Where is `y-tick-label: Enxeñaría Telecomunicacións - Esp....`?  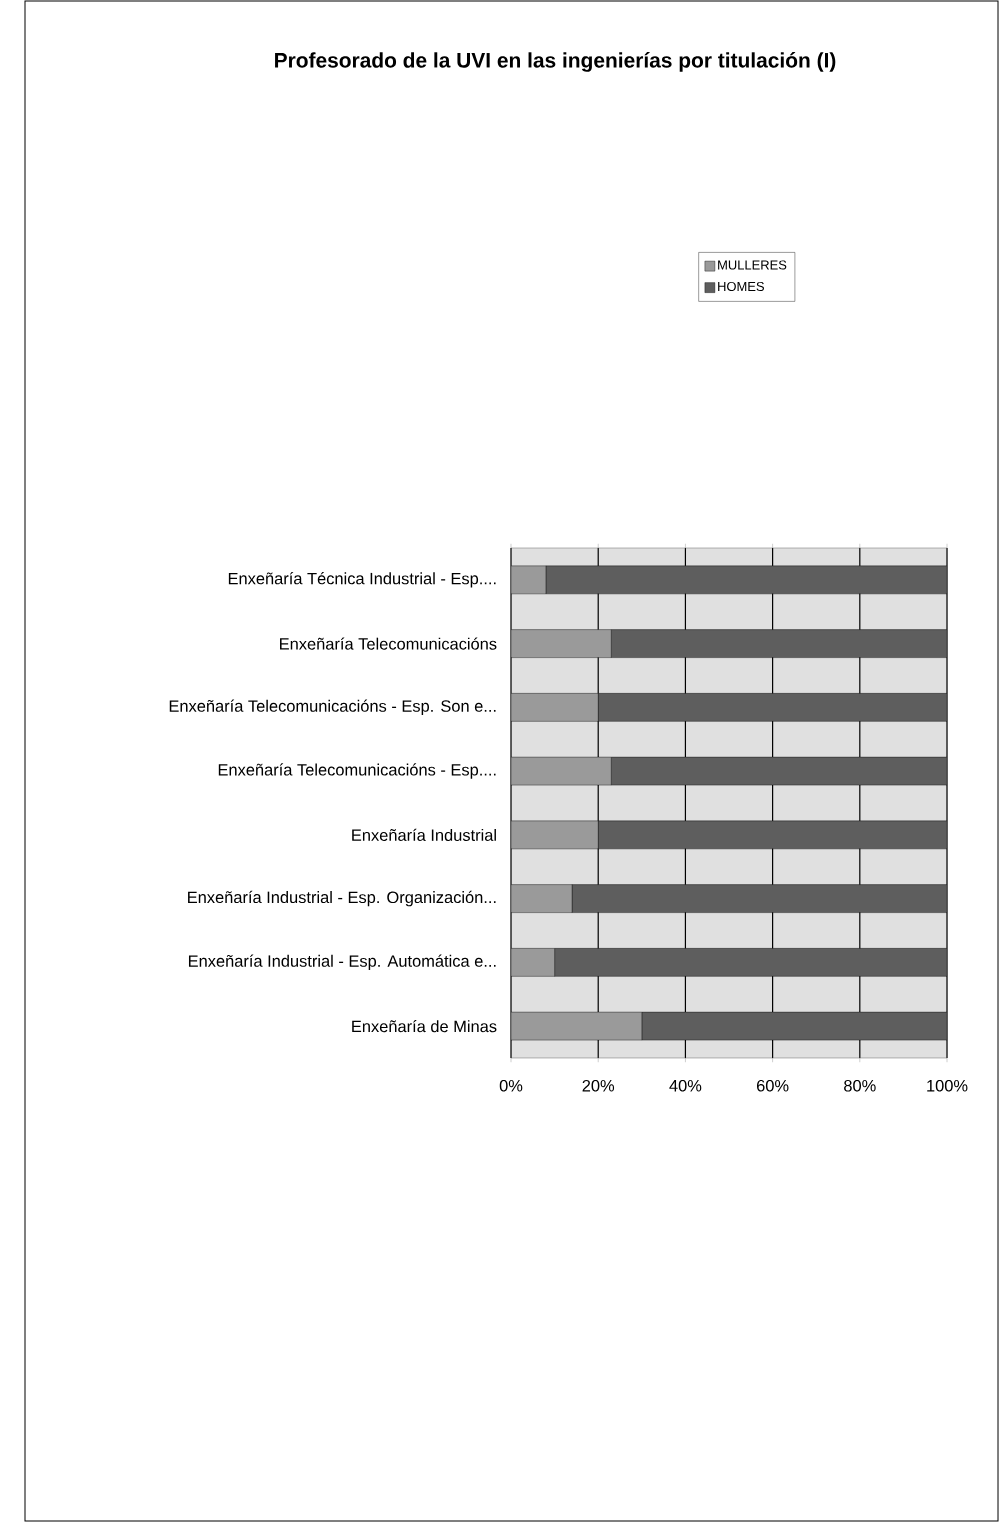 y-tick-label: Enxeñaría Telecomunicacións - Esp.... is located at coordinates (357, 771).